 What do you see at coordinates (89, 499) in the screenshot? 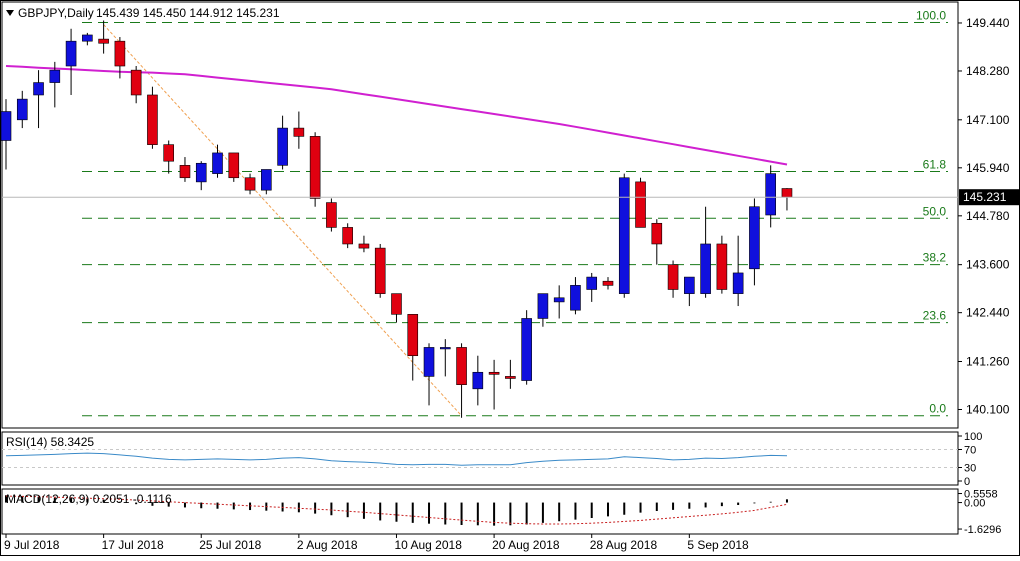
I see `macd-label: MACD(12,26,9) 0.2051 -0.1116` at bounding box center [89, 499].